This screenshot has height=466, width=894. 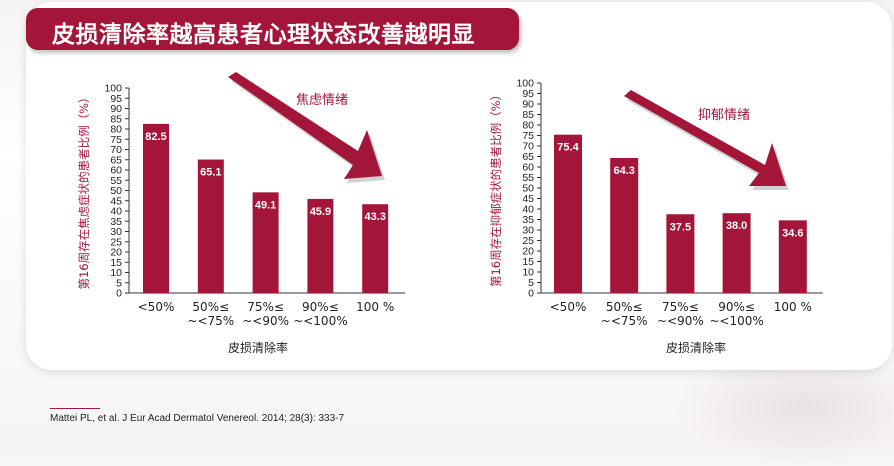 What do you see at coordinates (736, 226) in the screenshot?
I see `bar-value-label: 38.0` at bounding box center [736, 226].